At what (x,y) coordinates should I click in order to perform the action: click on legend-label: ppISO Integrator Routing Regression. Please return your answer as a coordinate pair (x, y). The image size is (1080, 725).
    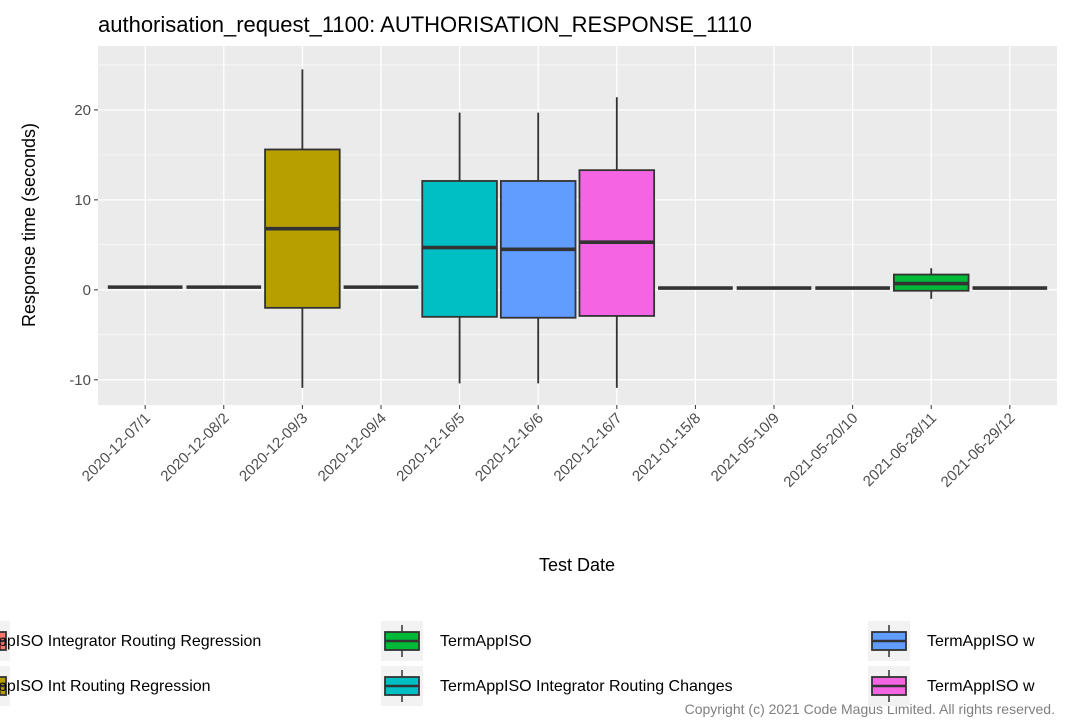
    Looking at the image, I should click on (130, 641).